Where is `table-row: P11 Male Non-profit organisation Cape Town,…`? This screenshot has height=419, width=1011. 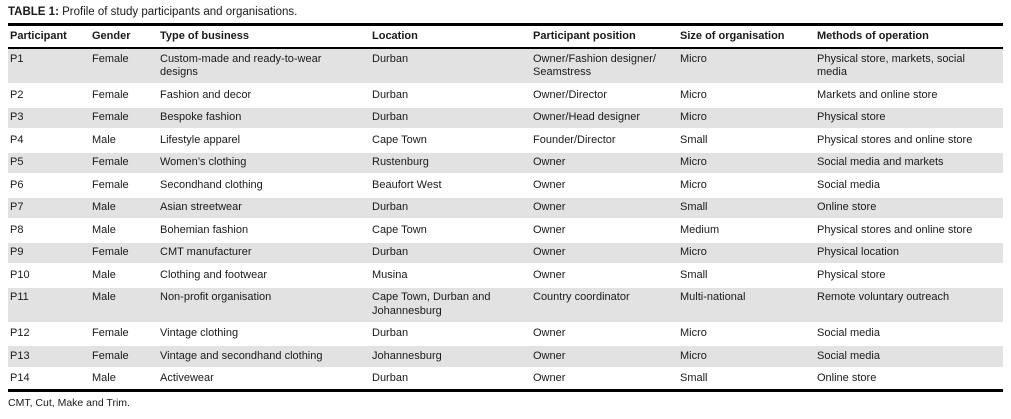
table-row: P11 Male Non-profit organisation Cape Town,… is located at coordinates (505, 305).